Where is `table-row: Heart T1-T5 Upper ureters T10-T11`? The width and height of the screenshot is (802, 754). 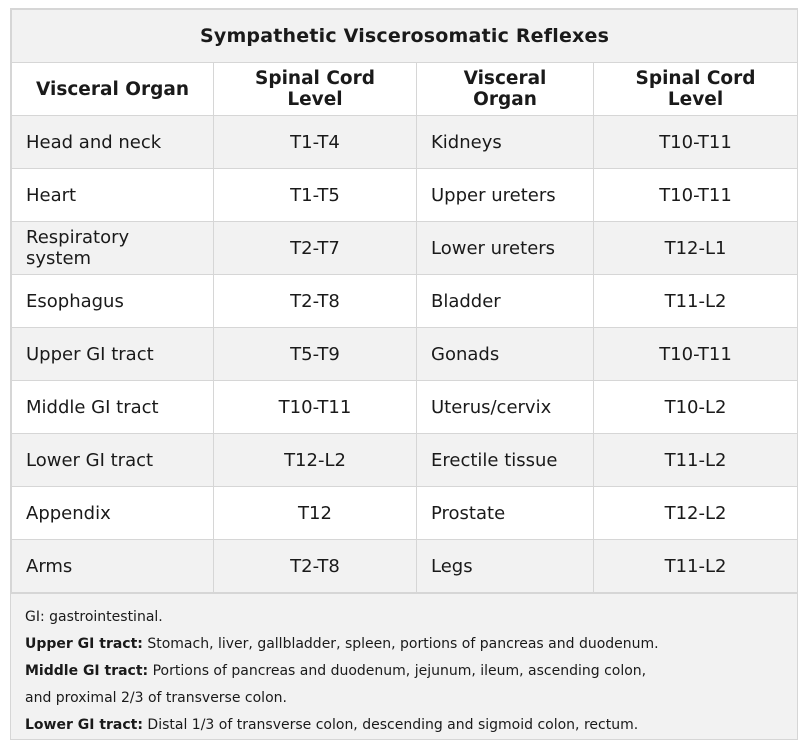
table-row: Heart T1-T5 Upper ureters T10-T11 is located at coordinates (405, 195).